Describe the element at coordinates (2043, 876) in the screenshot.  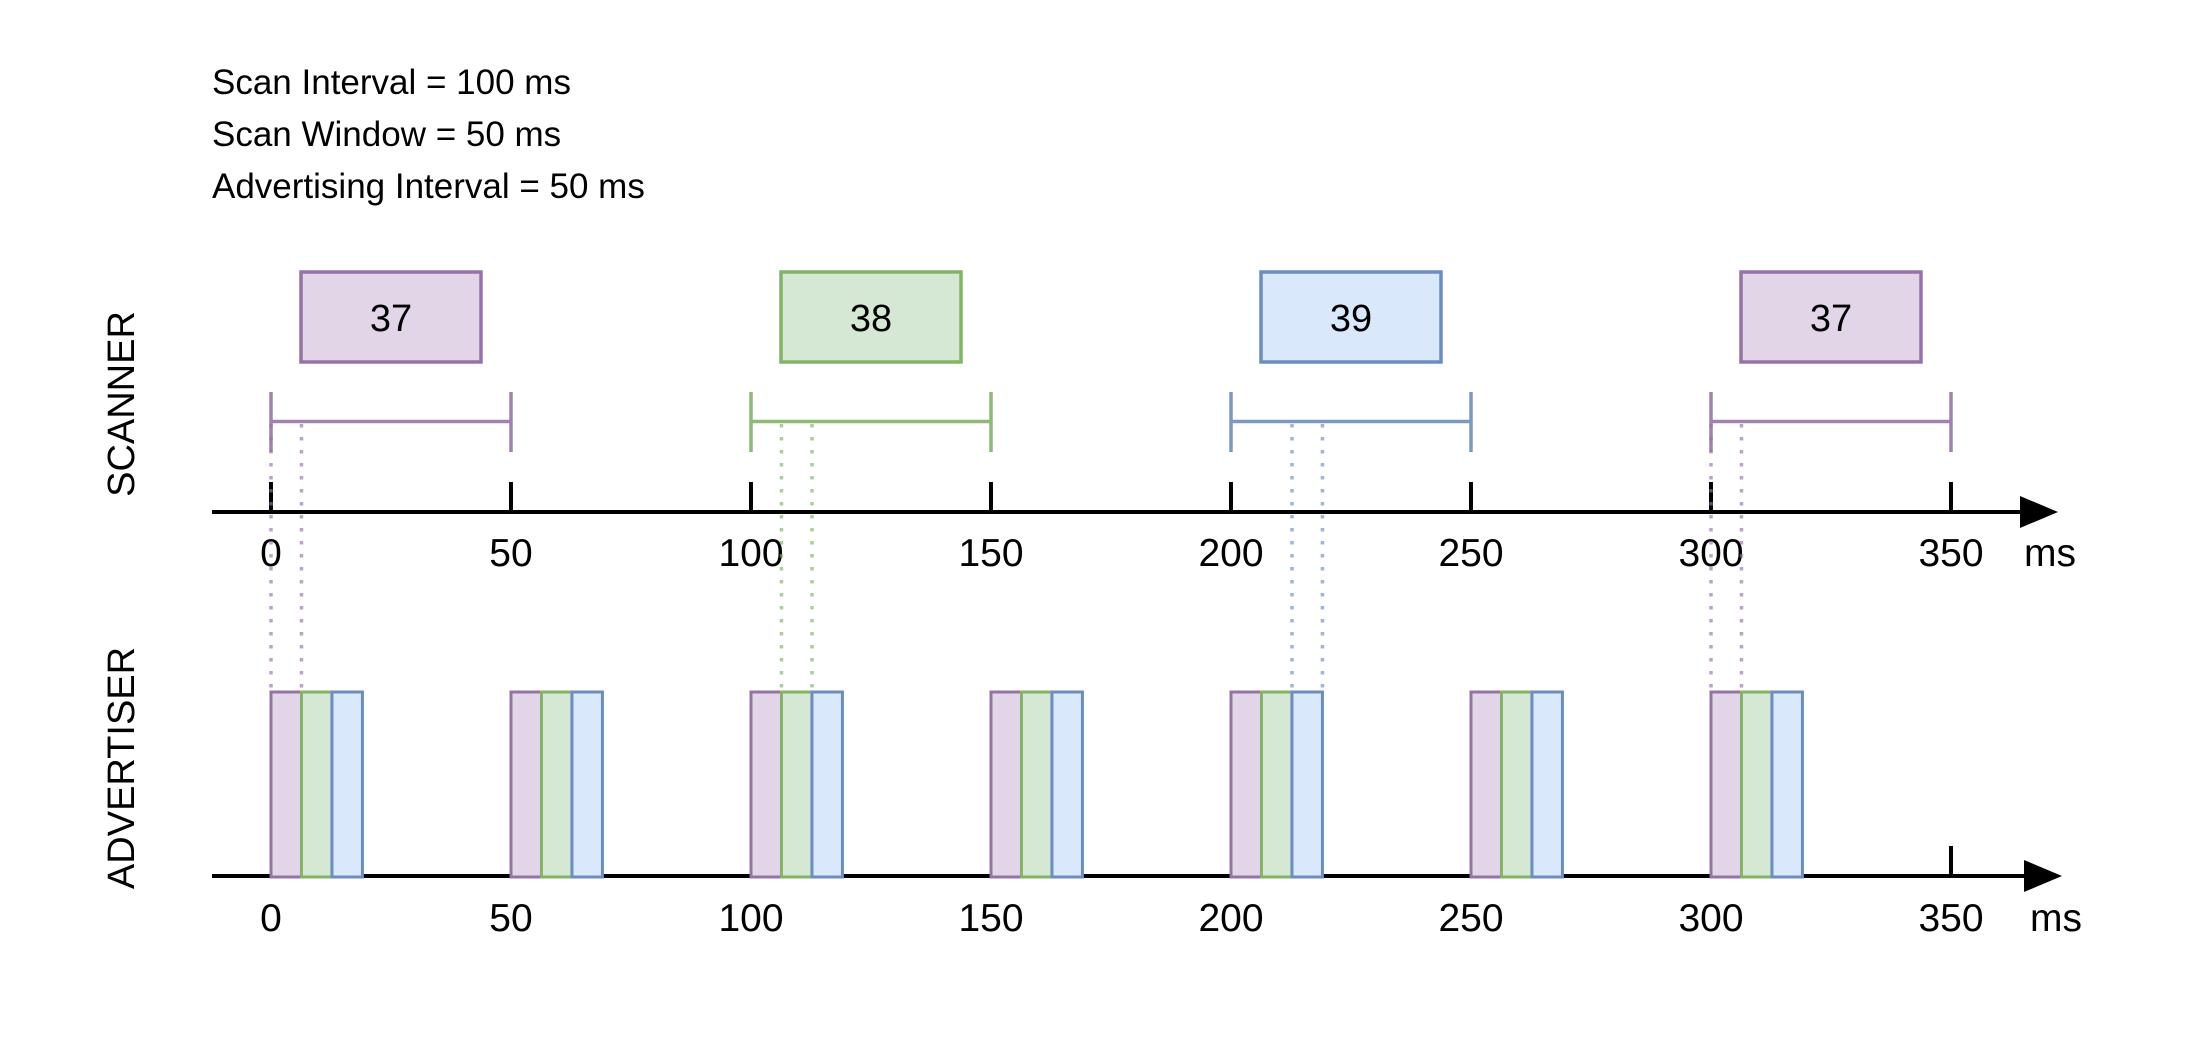
I see `advertiser-axis-arrowhead-icon` at that location.